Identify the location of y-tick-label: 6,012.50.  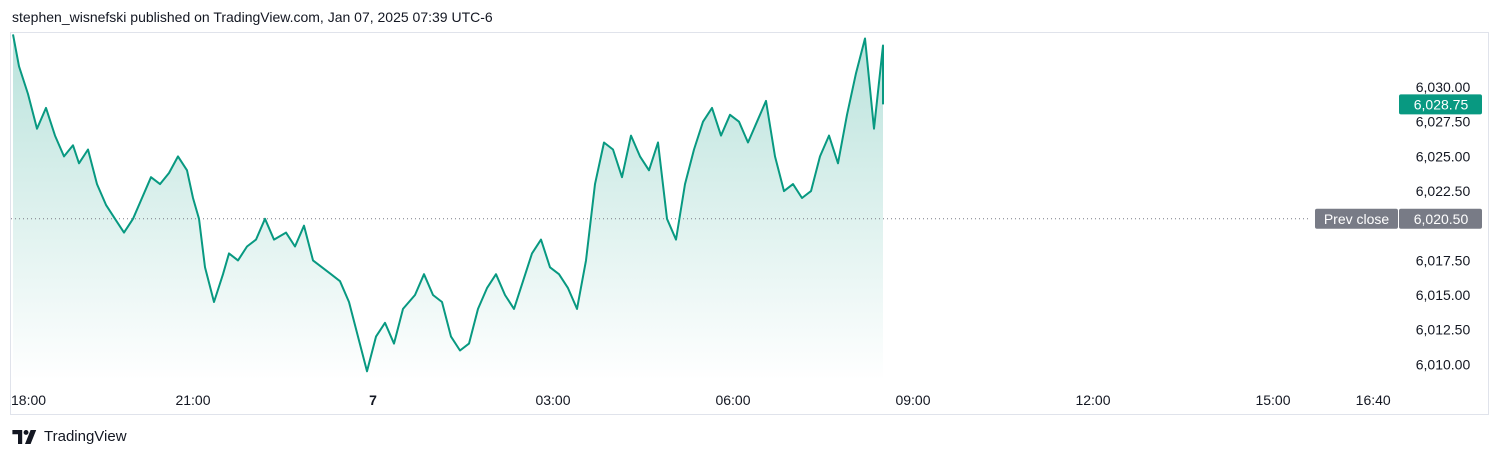
(1443, 330).